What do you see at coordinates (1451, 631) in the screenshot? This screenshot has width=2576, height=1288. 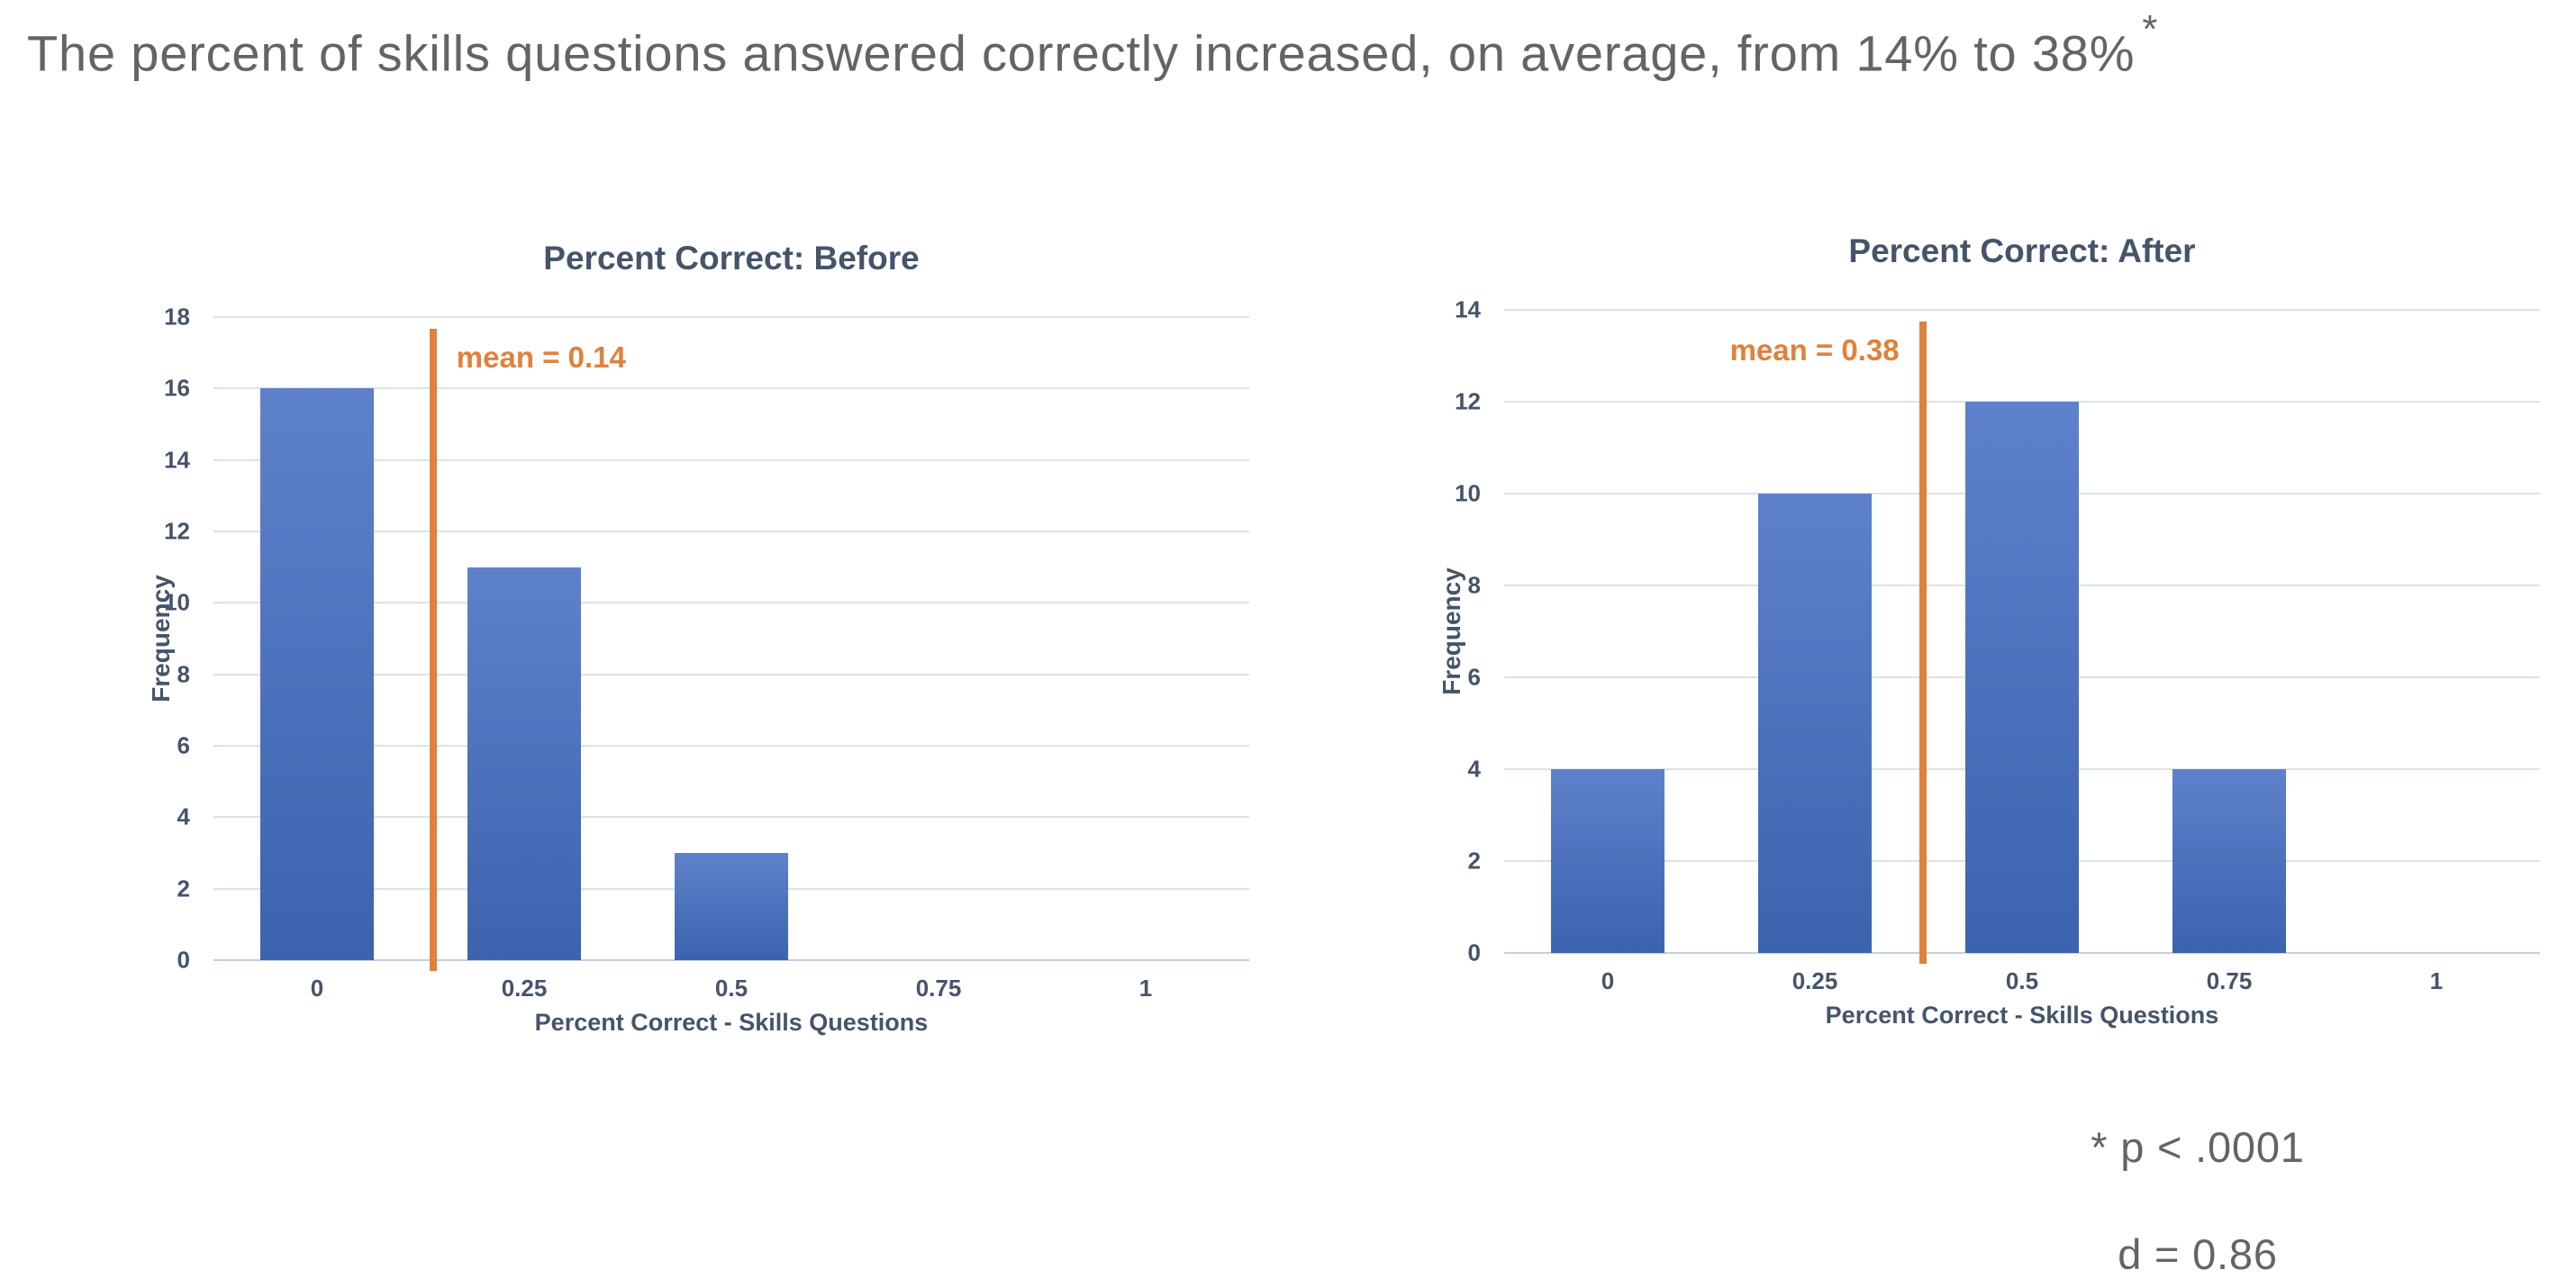 I see `y-axis-title: Frequency` at bounding box center [1451, 631].